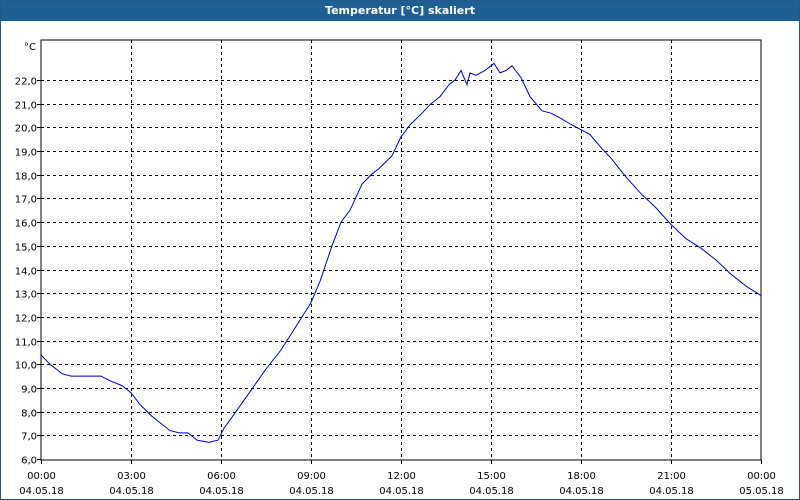 The width and height of the screenshot is (800, 500). What do you see at coordinates (26, 177) in the screenshot?
I see `y-tick-label: 18,0` at bounding box center [26, 177].